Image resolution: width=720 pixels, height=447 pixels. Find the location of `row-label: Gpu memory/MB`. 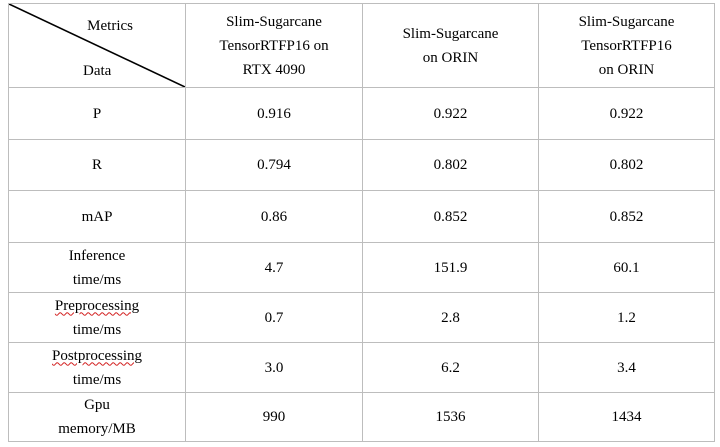

row-label: Gpu memory/MB is located at coordinates (97, 417).